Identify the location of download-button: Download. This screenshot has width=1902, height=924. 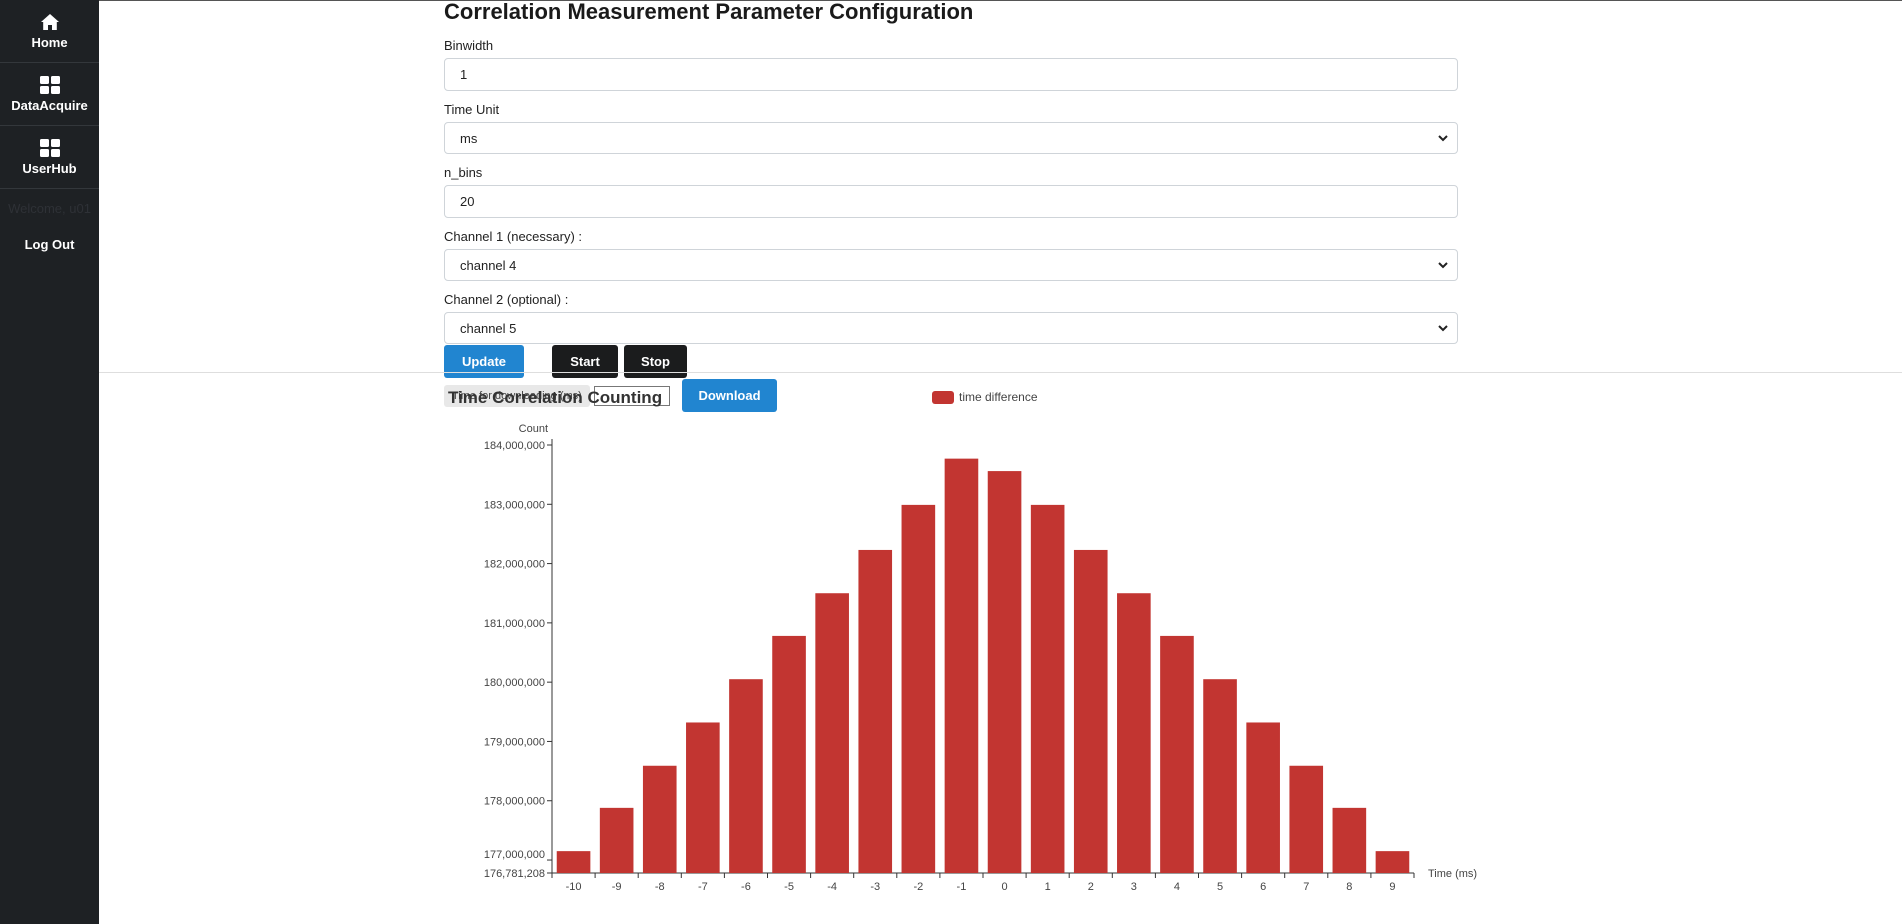
(729, 395).